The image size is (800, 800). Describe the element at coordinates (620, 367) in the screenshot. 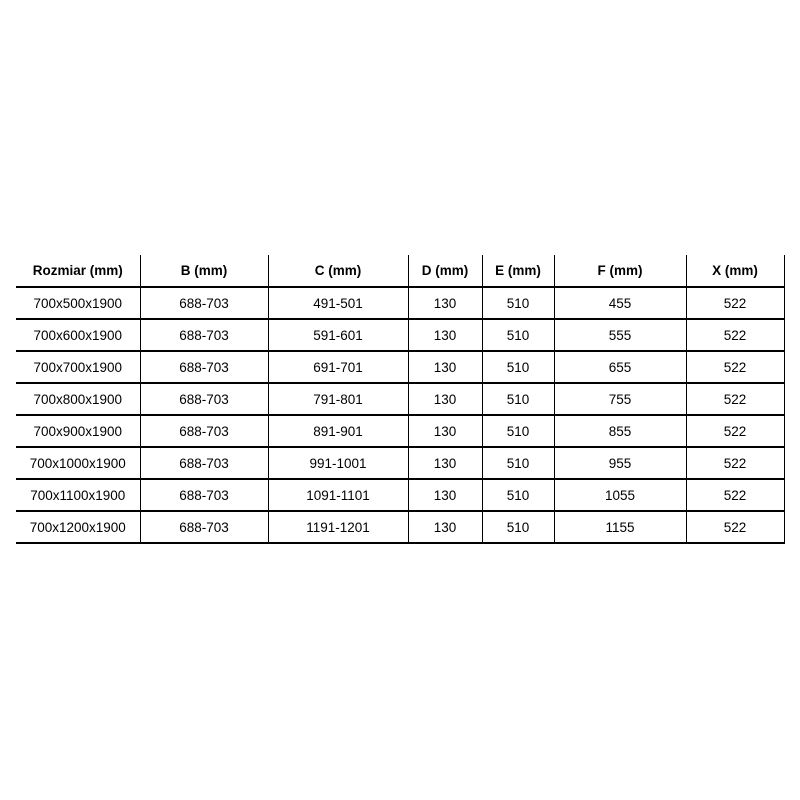

I see `table-cell: 655` at that location.